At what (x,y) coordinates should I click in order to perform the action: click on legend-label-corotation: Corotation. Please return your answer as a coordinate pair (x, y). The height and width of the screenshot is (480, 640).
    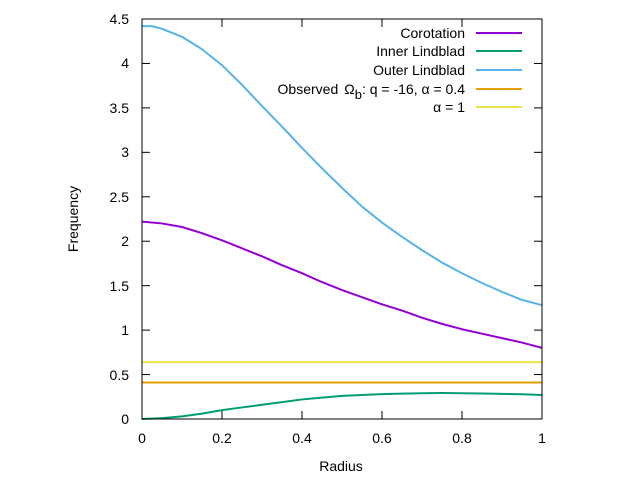
    Looking at the image, I should click on (432, 33).